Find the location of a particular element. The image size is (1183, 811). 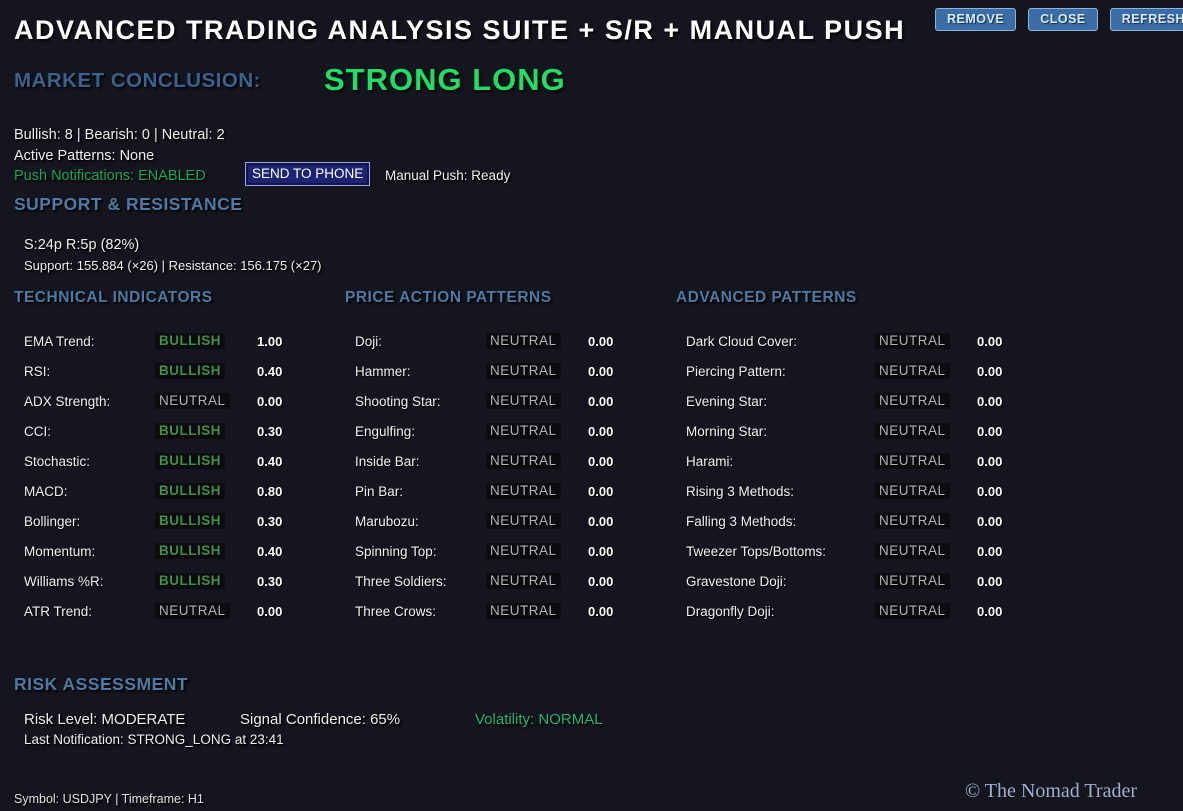

indicator-row: Marubozu: NEUTRAL 0.00 is located at coordinates (505, 521).